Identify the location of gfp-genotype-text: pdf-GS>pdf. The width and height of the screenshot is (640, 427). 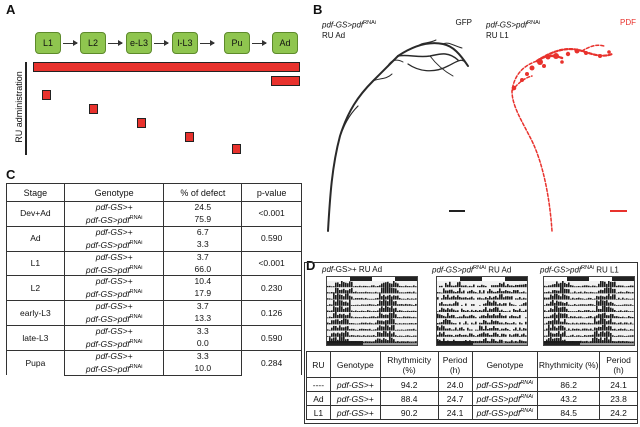
(343, 25).